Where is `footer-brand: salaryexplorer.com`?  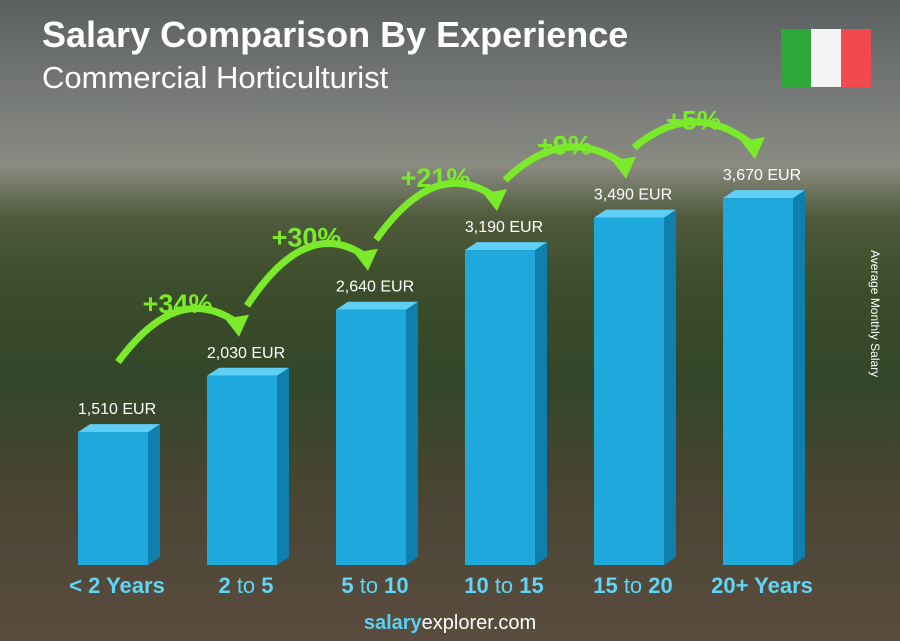
footer-brand: salaryexplorer.com is located at coordinates (450, 623).